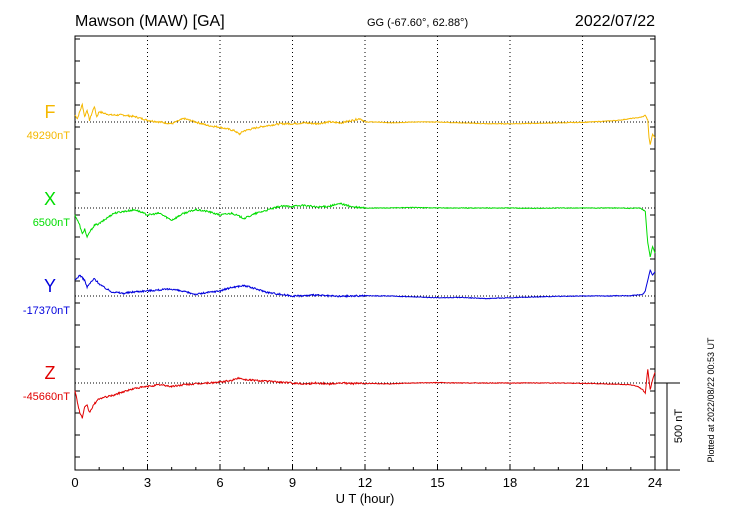 Image resolution: width=730 pixels, height=520 pixels. I want to click on scale-bar: 500 nT, so click(670, 426).